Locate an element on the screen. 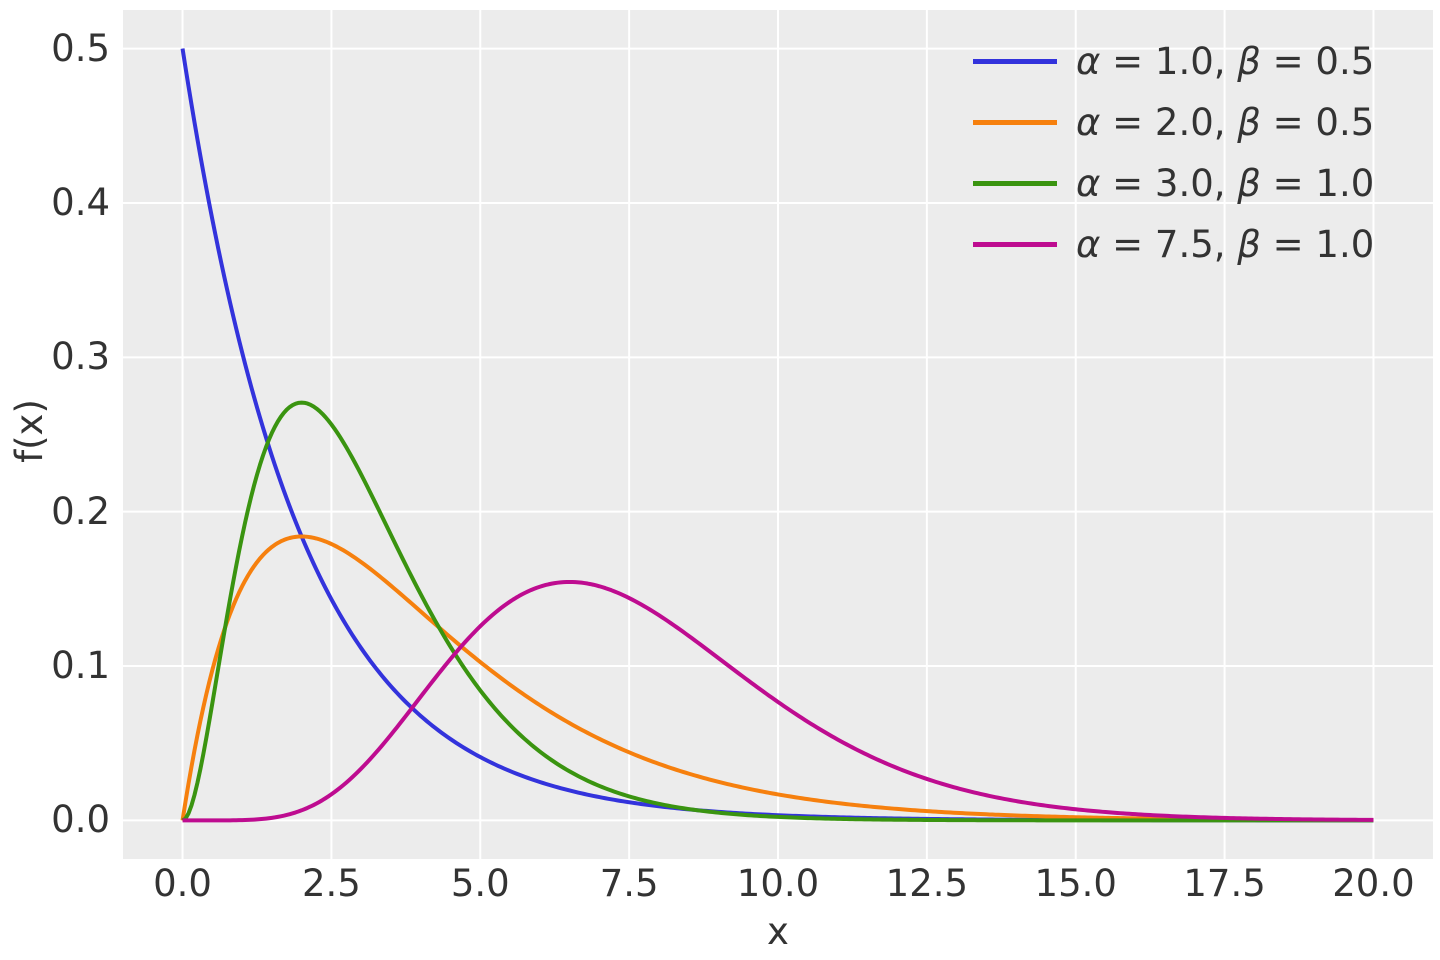  y-tick-label: 0.0 is located at coordinates (80, 820).